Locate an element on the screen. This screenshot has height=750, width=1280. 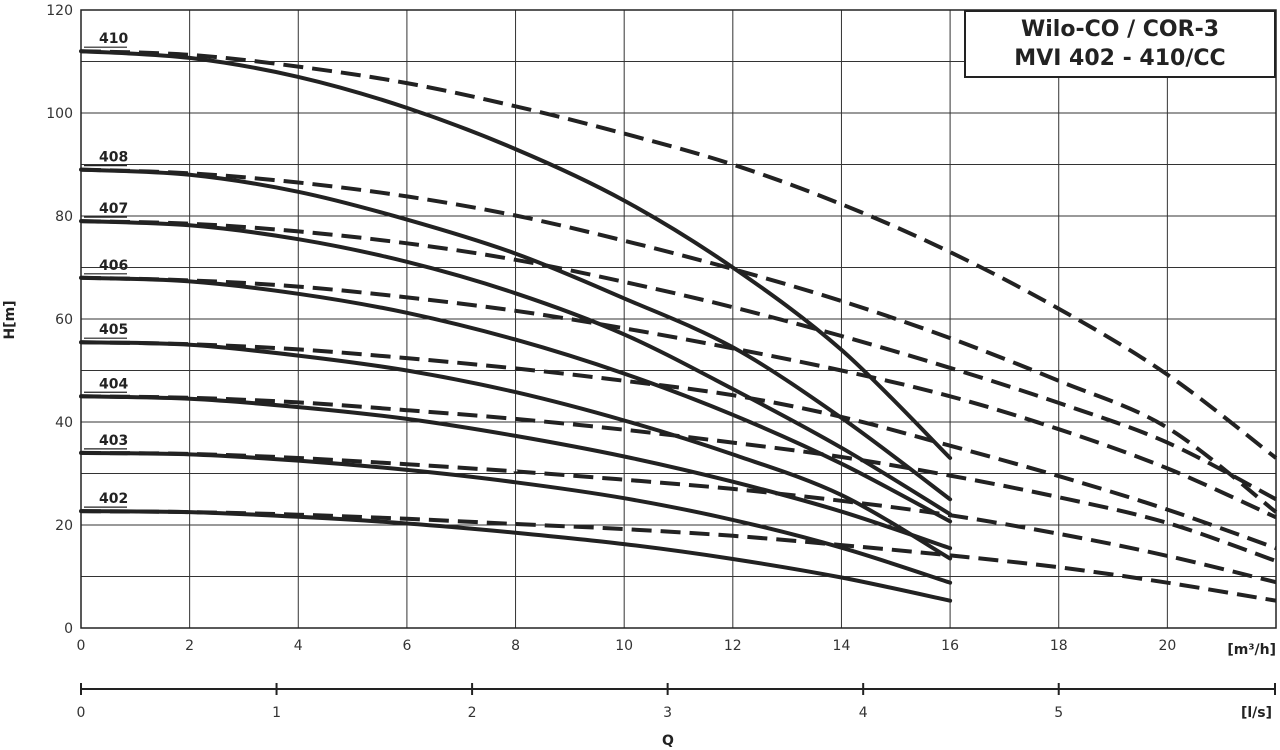
y-tick-label: 40 is located at coordinates (64, 423).